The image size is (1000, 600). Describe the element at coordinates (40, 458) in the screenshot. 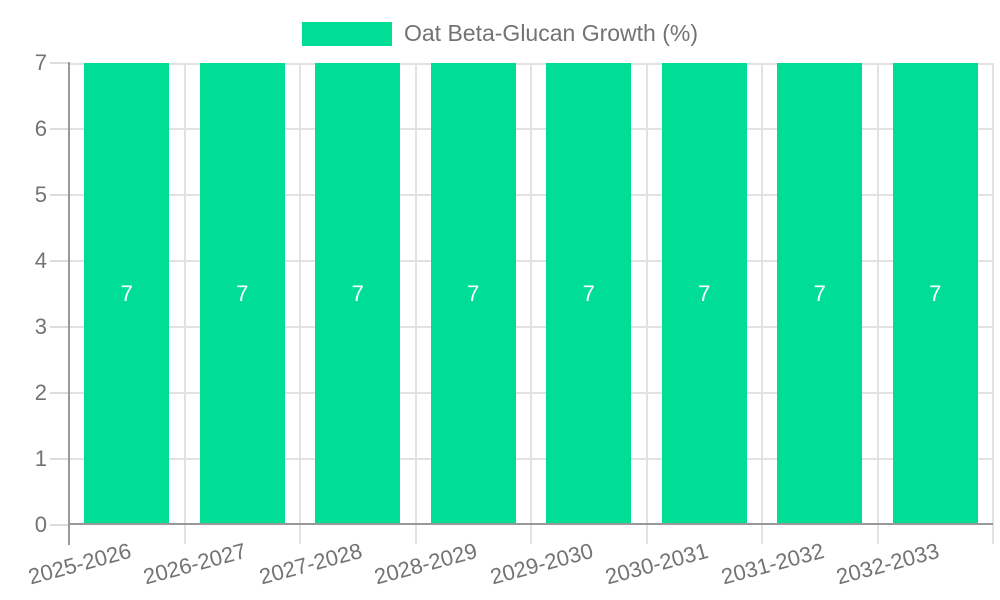

I see `y-tick-label: 1` at that location.